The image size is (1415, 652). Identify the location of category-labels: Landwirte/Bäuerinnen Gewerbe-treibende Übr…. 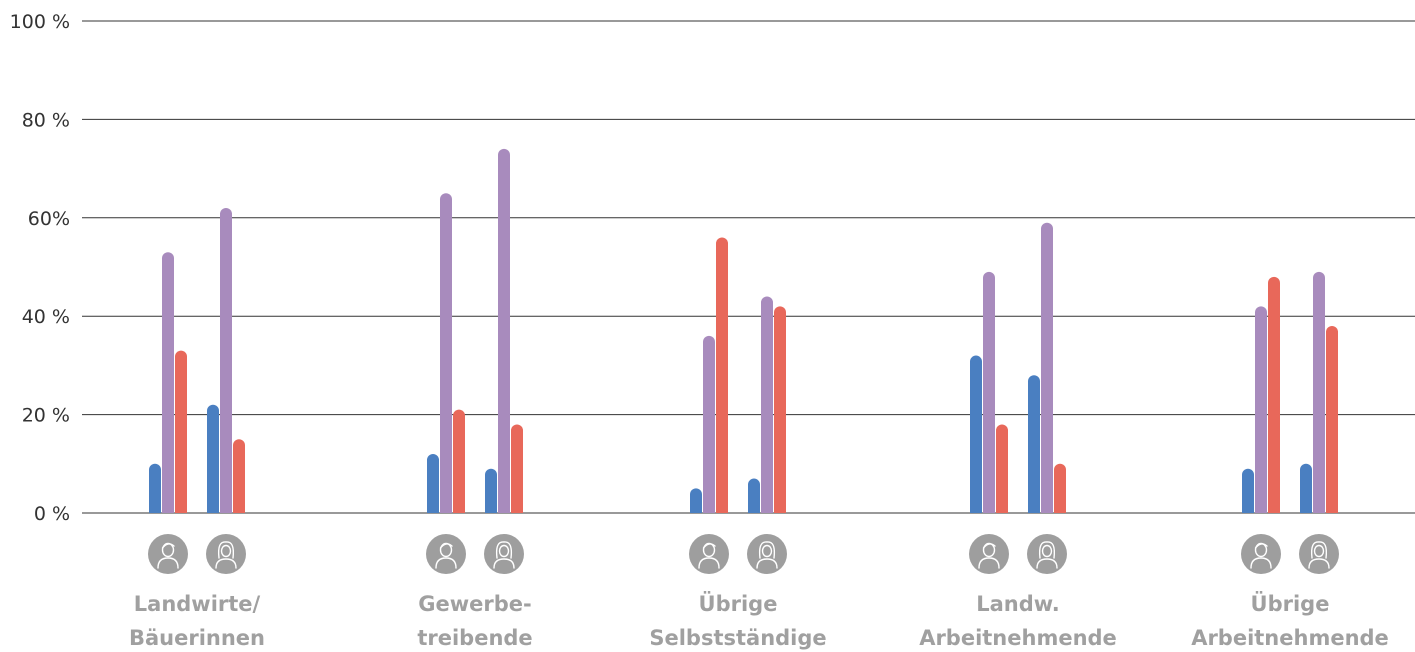
(759, 620).